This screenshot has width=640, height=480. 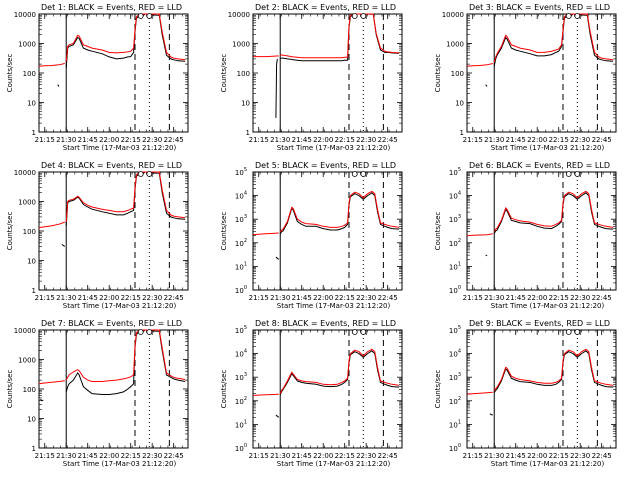 I want to click on panel-title: Det 7: BLACK = Events, RED = LLD, so click(x=111, y=323).